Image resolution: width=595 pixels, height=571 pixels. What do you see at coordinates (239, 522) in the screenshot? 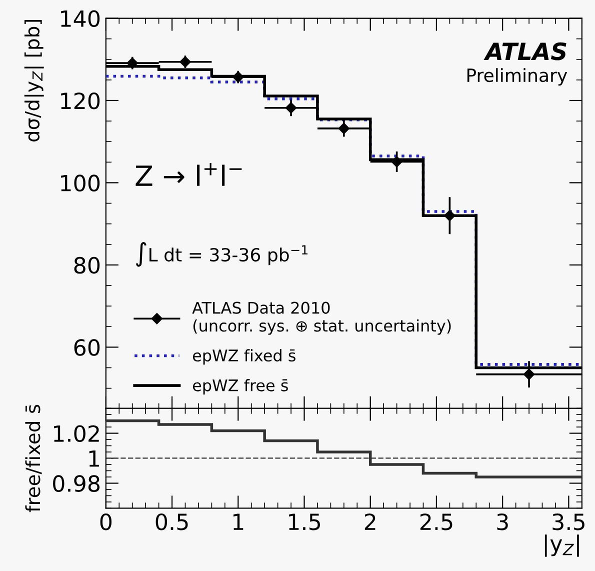
I see `x-tick-label: 1` at bounding box center [239, 522].